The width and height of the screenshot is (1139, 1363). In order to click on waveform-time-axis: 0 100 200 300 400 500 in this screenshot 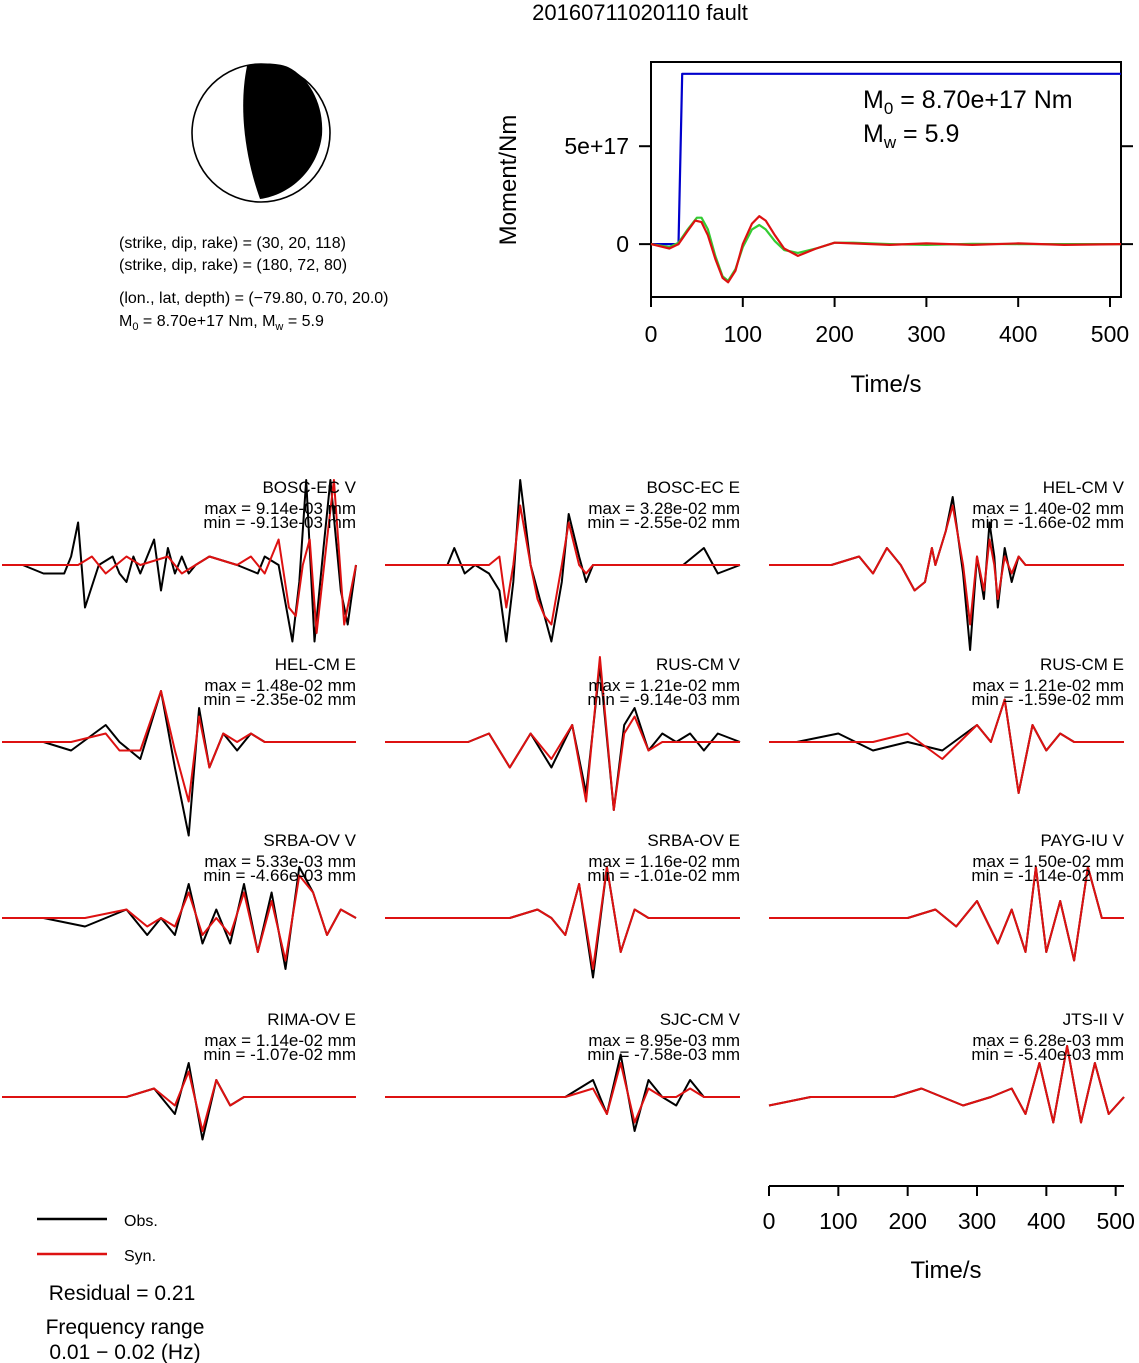, I will do `click(949, 1209)`.